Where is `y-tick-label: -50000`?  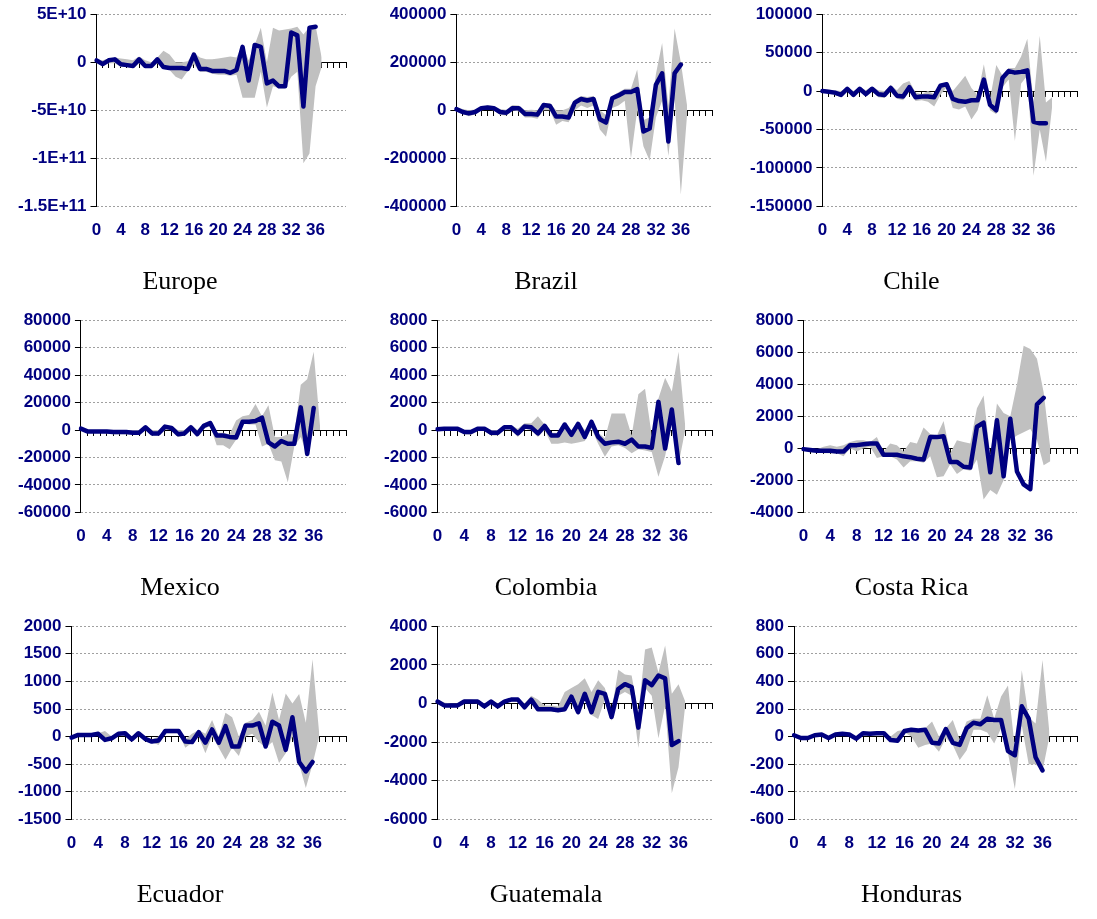
y-tick-label: -50000 is located at coordinates (786, 129).